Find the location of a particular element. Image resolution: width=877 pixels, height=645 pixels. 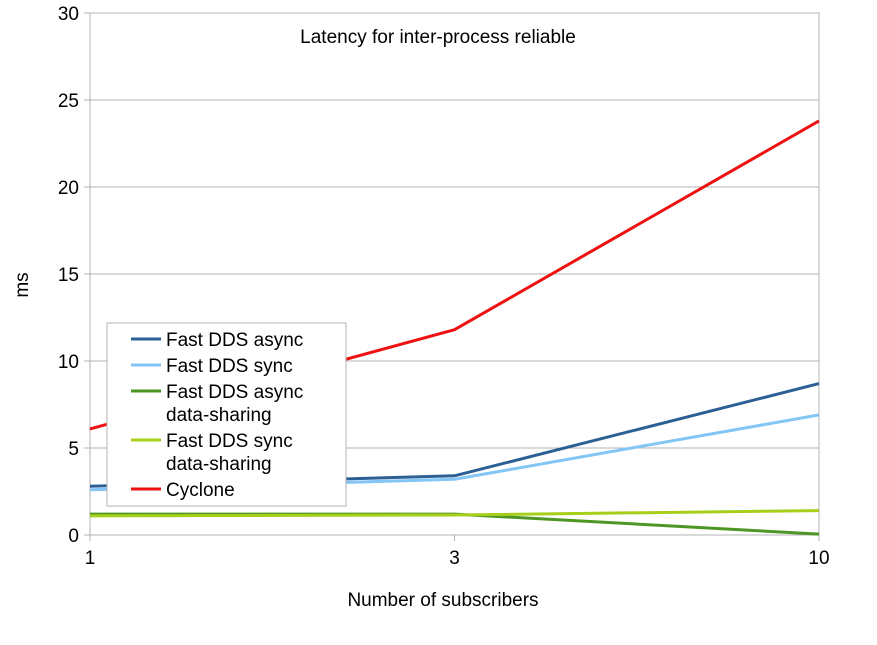

y-tick-label-15: 15 is located at coordinates (68, 275).